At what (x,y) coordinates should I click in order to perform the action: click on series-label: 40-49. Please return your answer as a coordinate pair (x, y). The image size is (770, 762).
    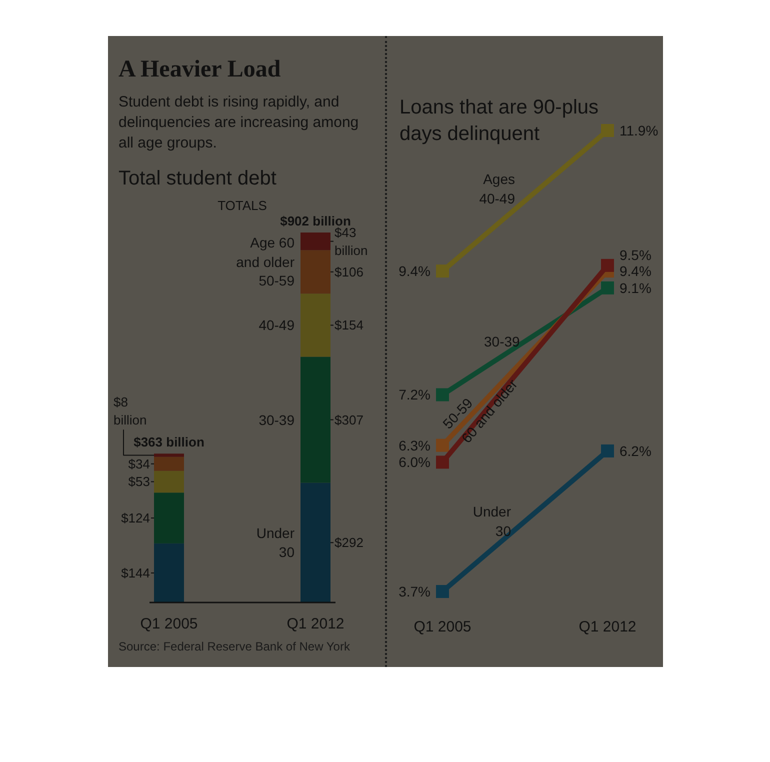
    Looking at the image, I should click on (276, 325).